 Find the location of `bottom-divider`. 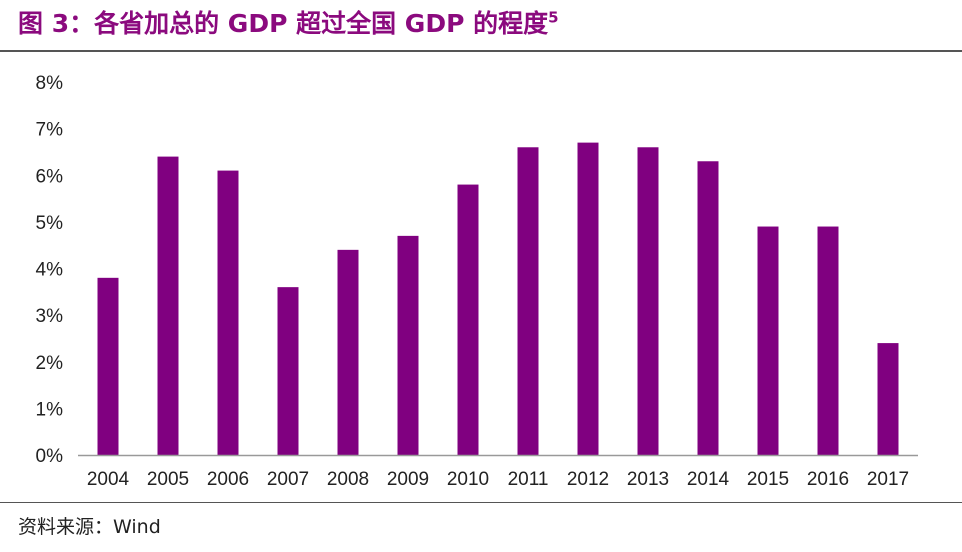

bottom-divider is located at coordinates (481, 502).